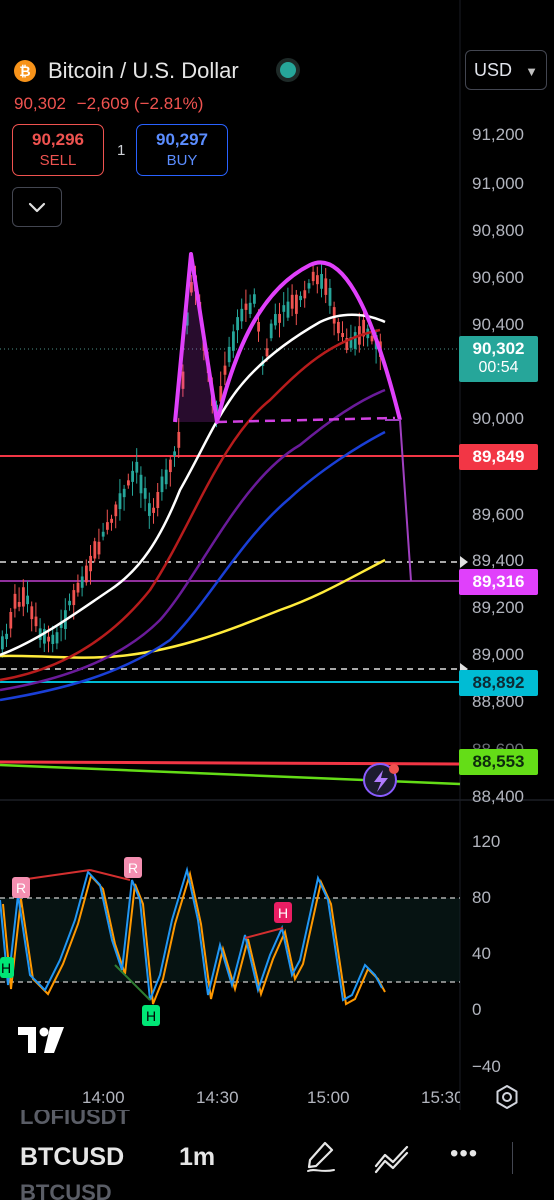 The height and width of the screenshot is (1200, 554). I want to click on price-axis-label: 90,600, so click(498, 277).